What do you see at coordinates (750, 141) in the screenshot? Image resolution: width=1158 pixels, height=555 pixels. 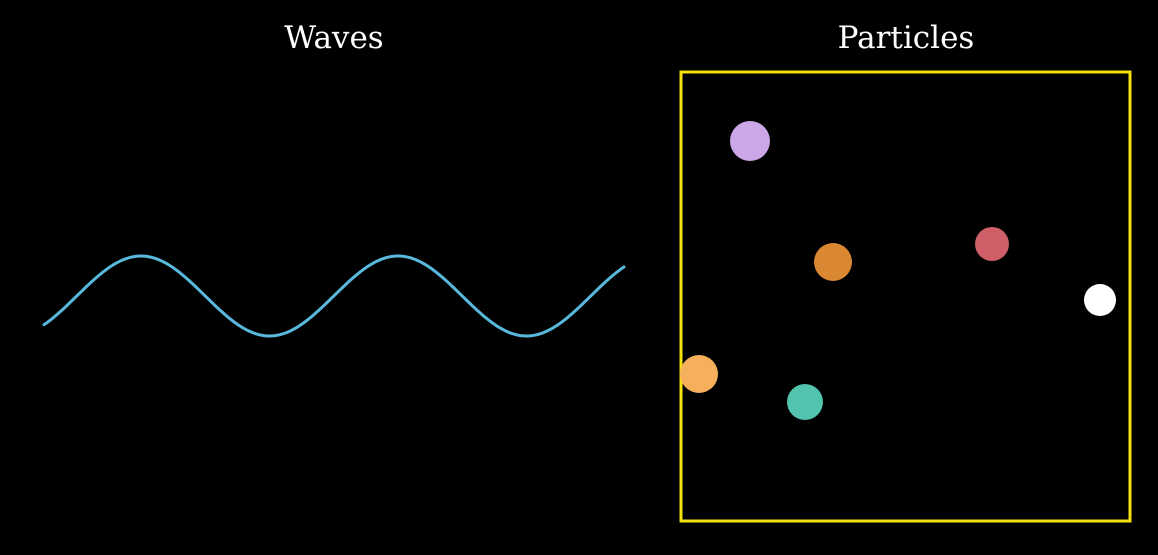 I see `particle-lavender` at bounding box center [750, 141].